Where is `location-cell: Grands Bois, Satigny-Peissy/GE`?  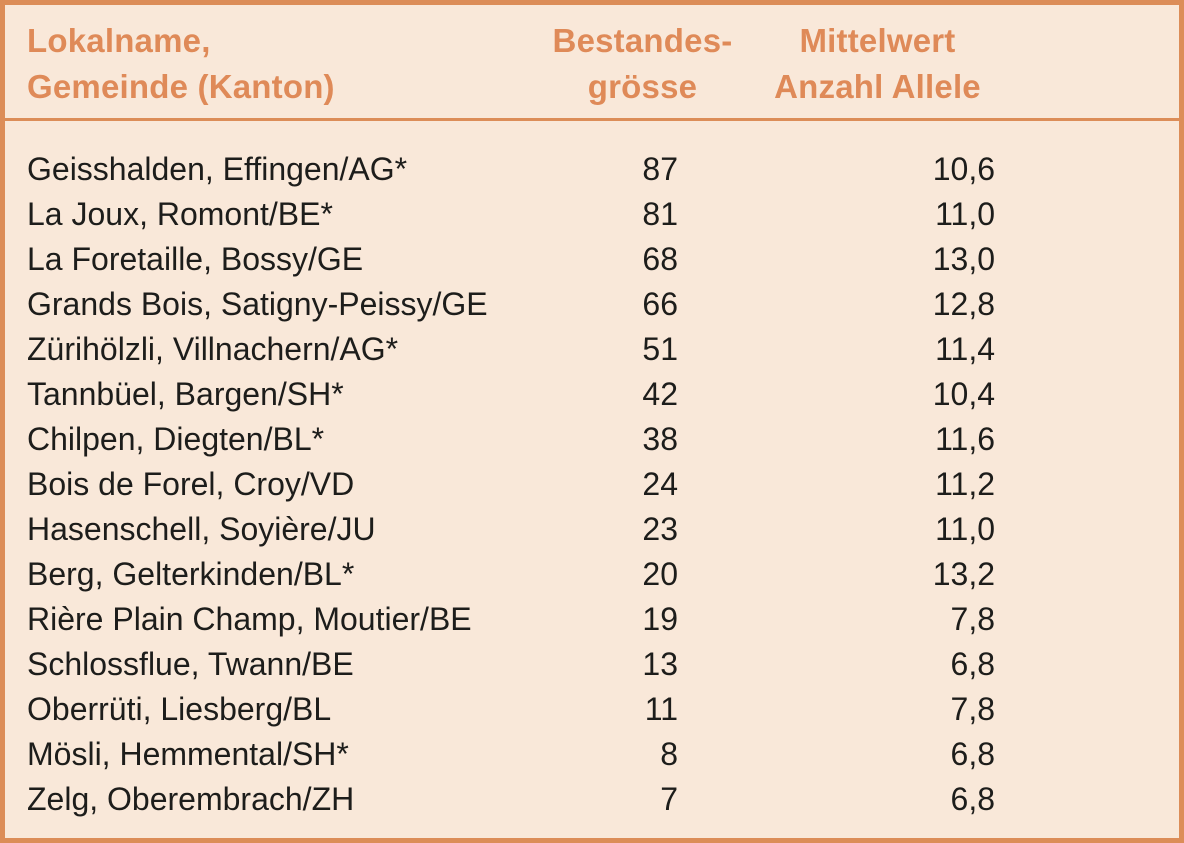
location-cell: Grands Bois, Satigny-Peissy/GE is located at coordinates (257, 304).